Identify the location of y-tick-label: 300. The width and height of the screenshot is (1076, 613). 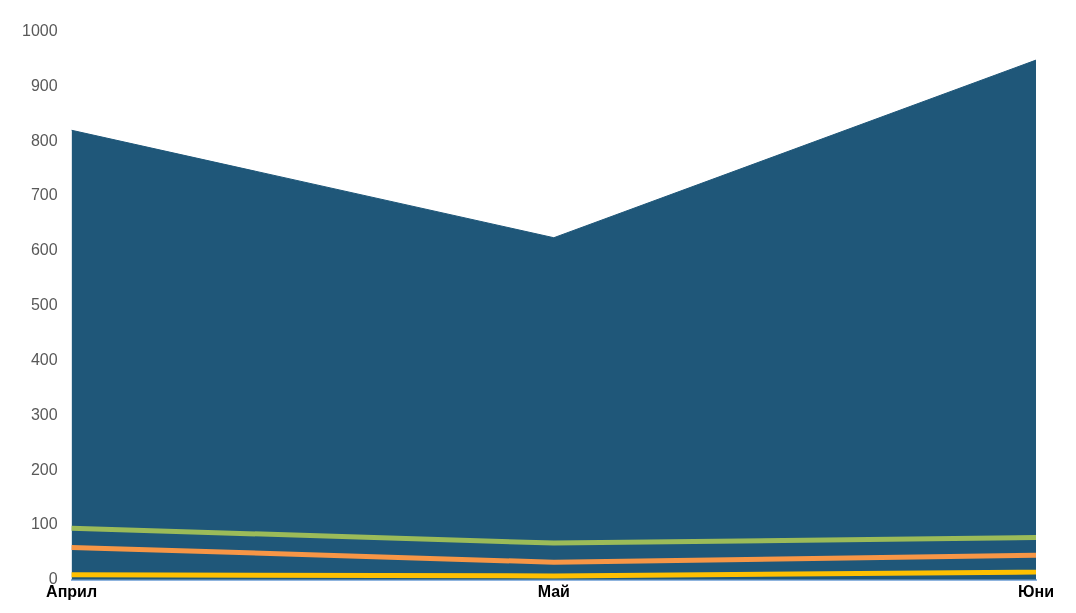
(44, 414).